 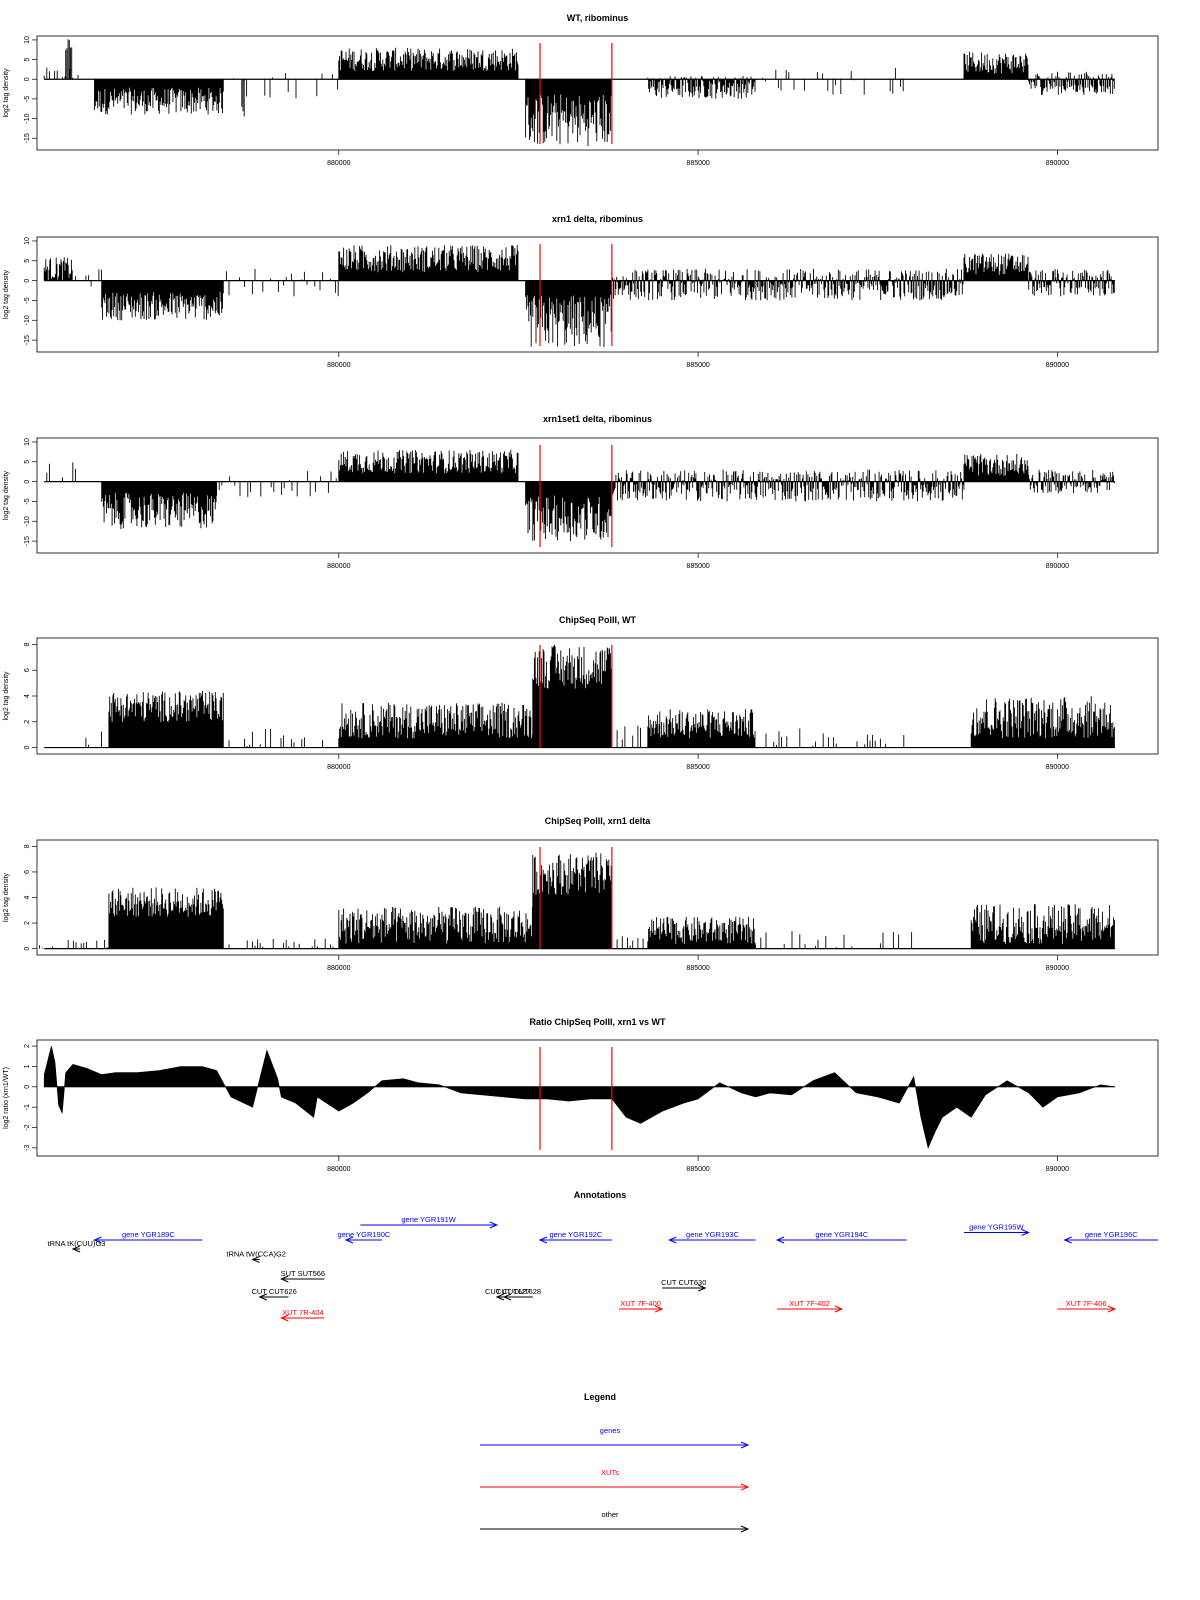 What do you see at coordinates (684, 1285) in the screenshot?
I see `feature-cut-cut630: CUT CUT630` at bounding box center [684, 1285].